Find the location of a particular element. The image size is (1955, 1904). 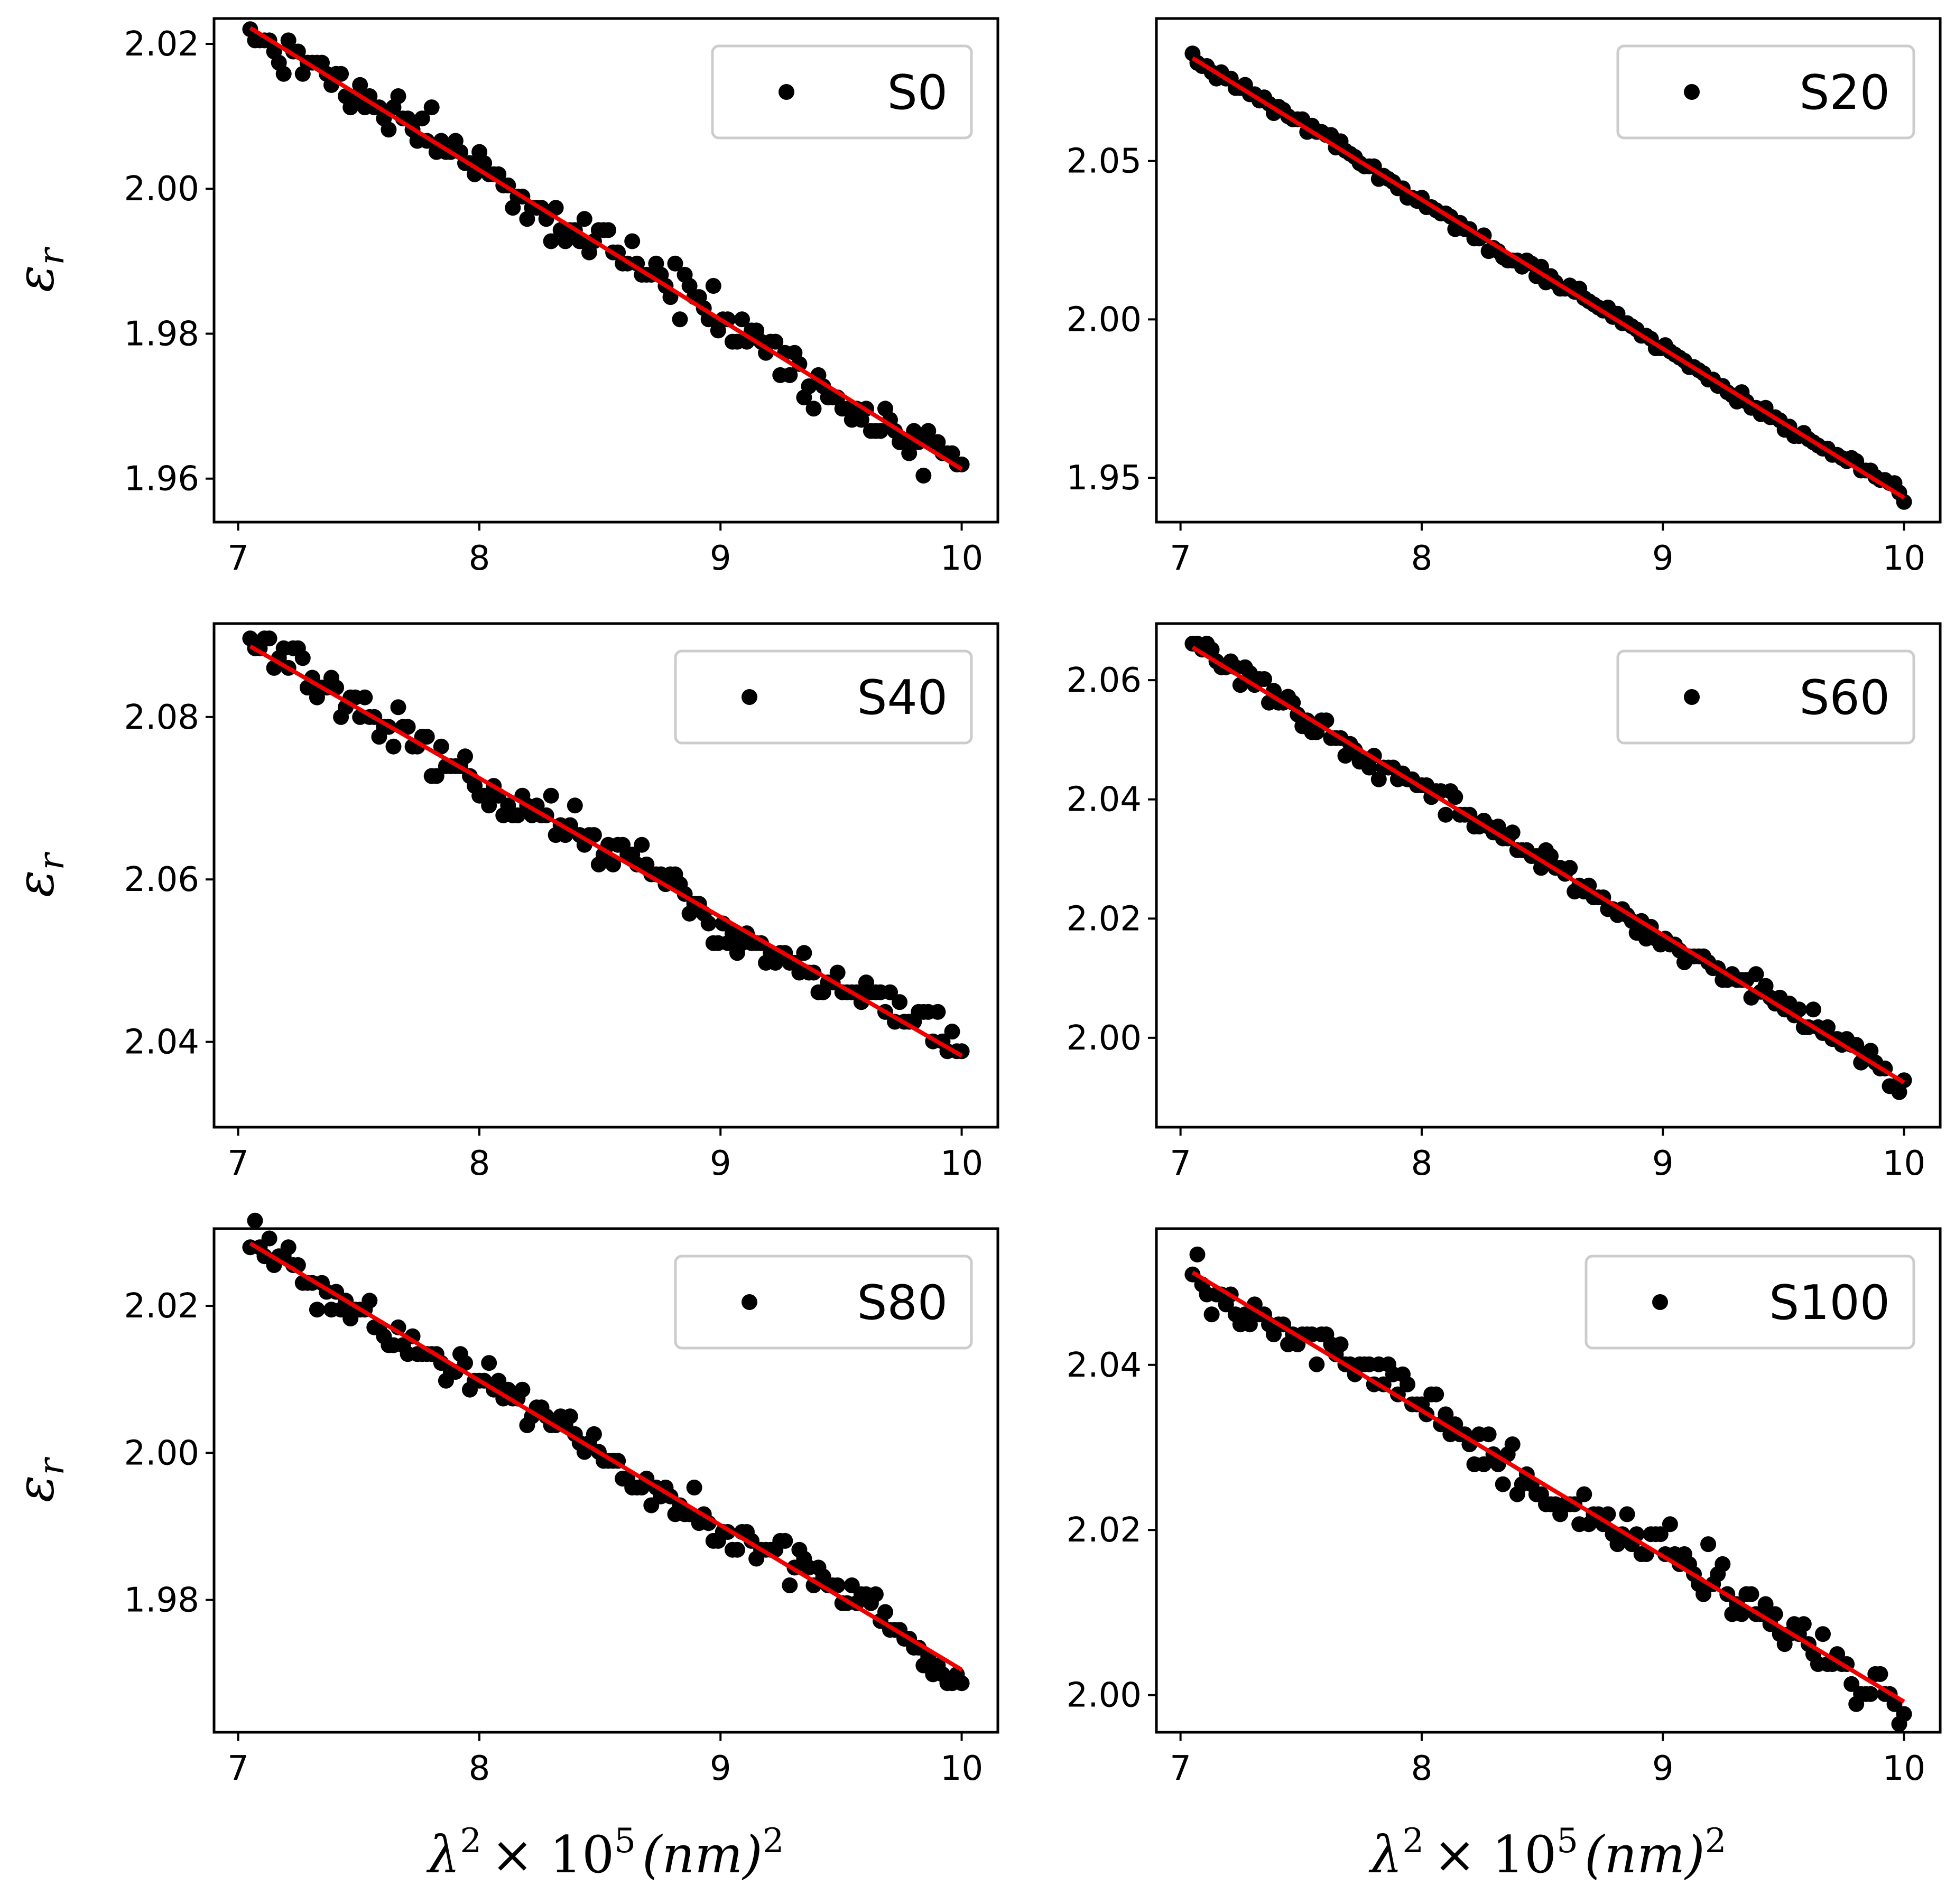

legend-box is located at coordinates (1766, 697).